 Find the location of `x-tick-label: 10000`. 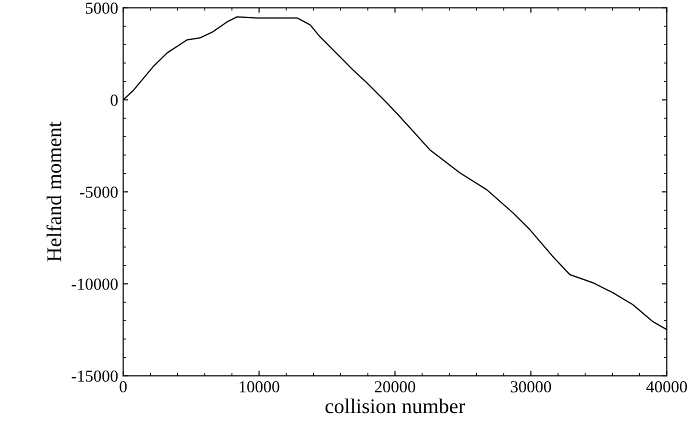

x-tick-label: 10000 is located at coordinates (260, 386).